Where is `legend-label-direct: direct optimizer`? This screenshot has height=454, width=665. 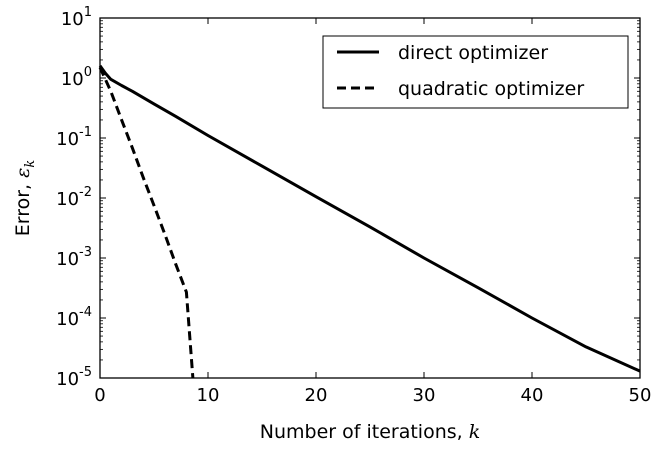
legend-label-direct: direct optimizer is located at coordinates (473, 53).